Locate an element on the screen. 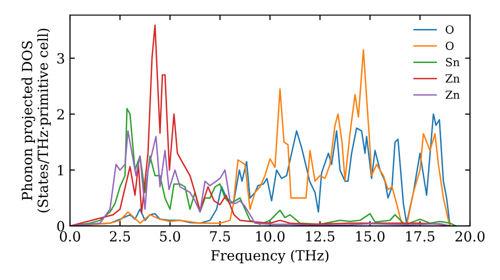 The height and width of the screenshot is (280, 500). x-axis-title: Frequency (THz) is located at coordinates (269, 257).